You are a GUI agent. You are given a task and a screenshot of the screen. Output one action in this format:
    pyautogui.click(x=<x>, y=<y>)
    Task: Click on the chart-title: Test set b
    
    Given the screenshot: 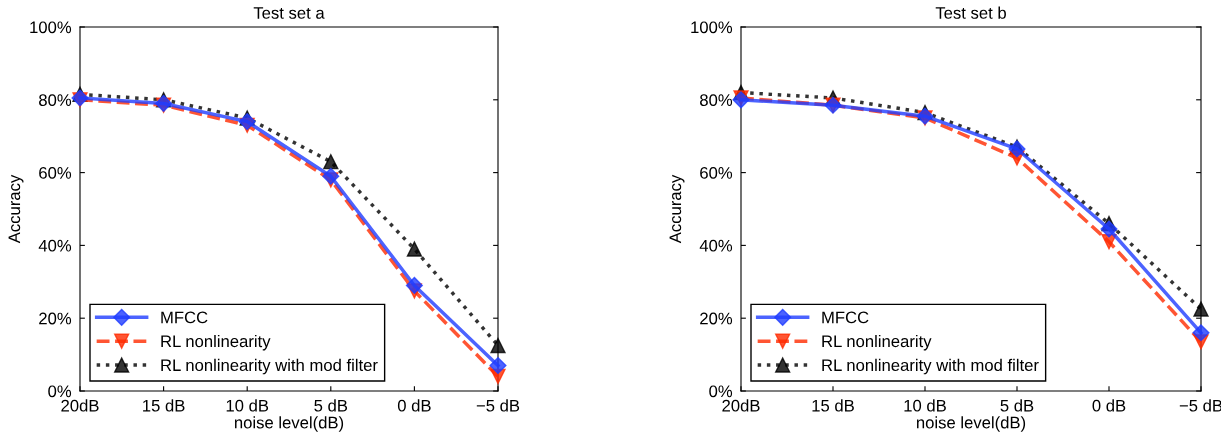 What is the action you would take?
    pyautogui.click(x=970, y=12)
    